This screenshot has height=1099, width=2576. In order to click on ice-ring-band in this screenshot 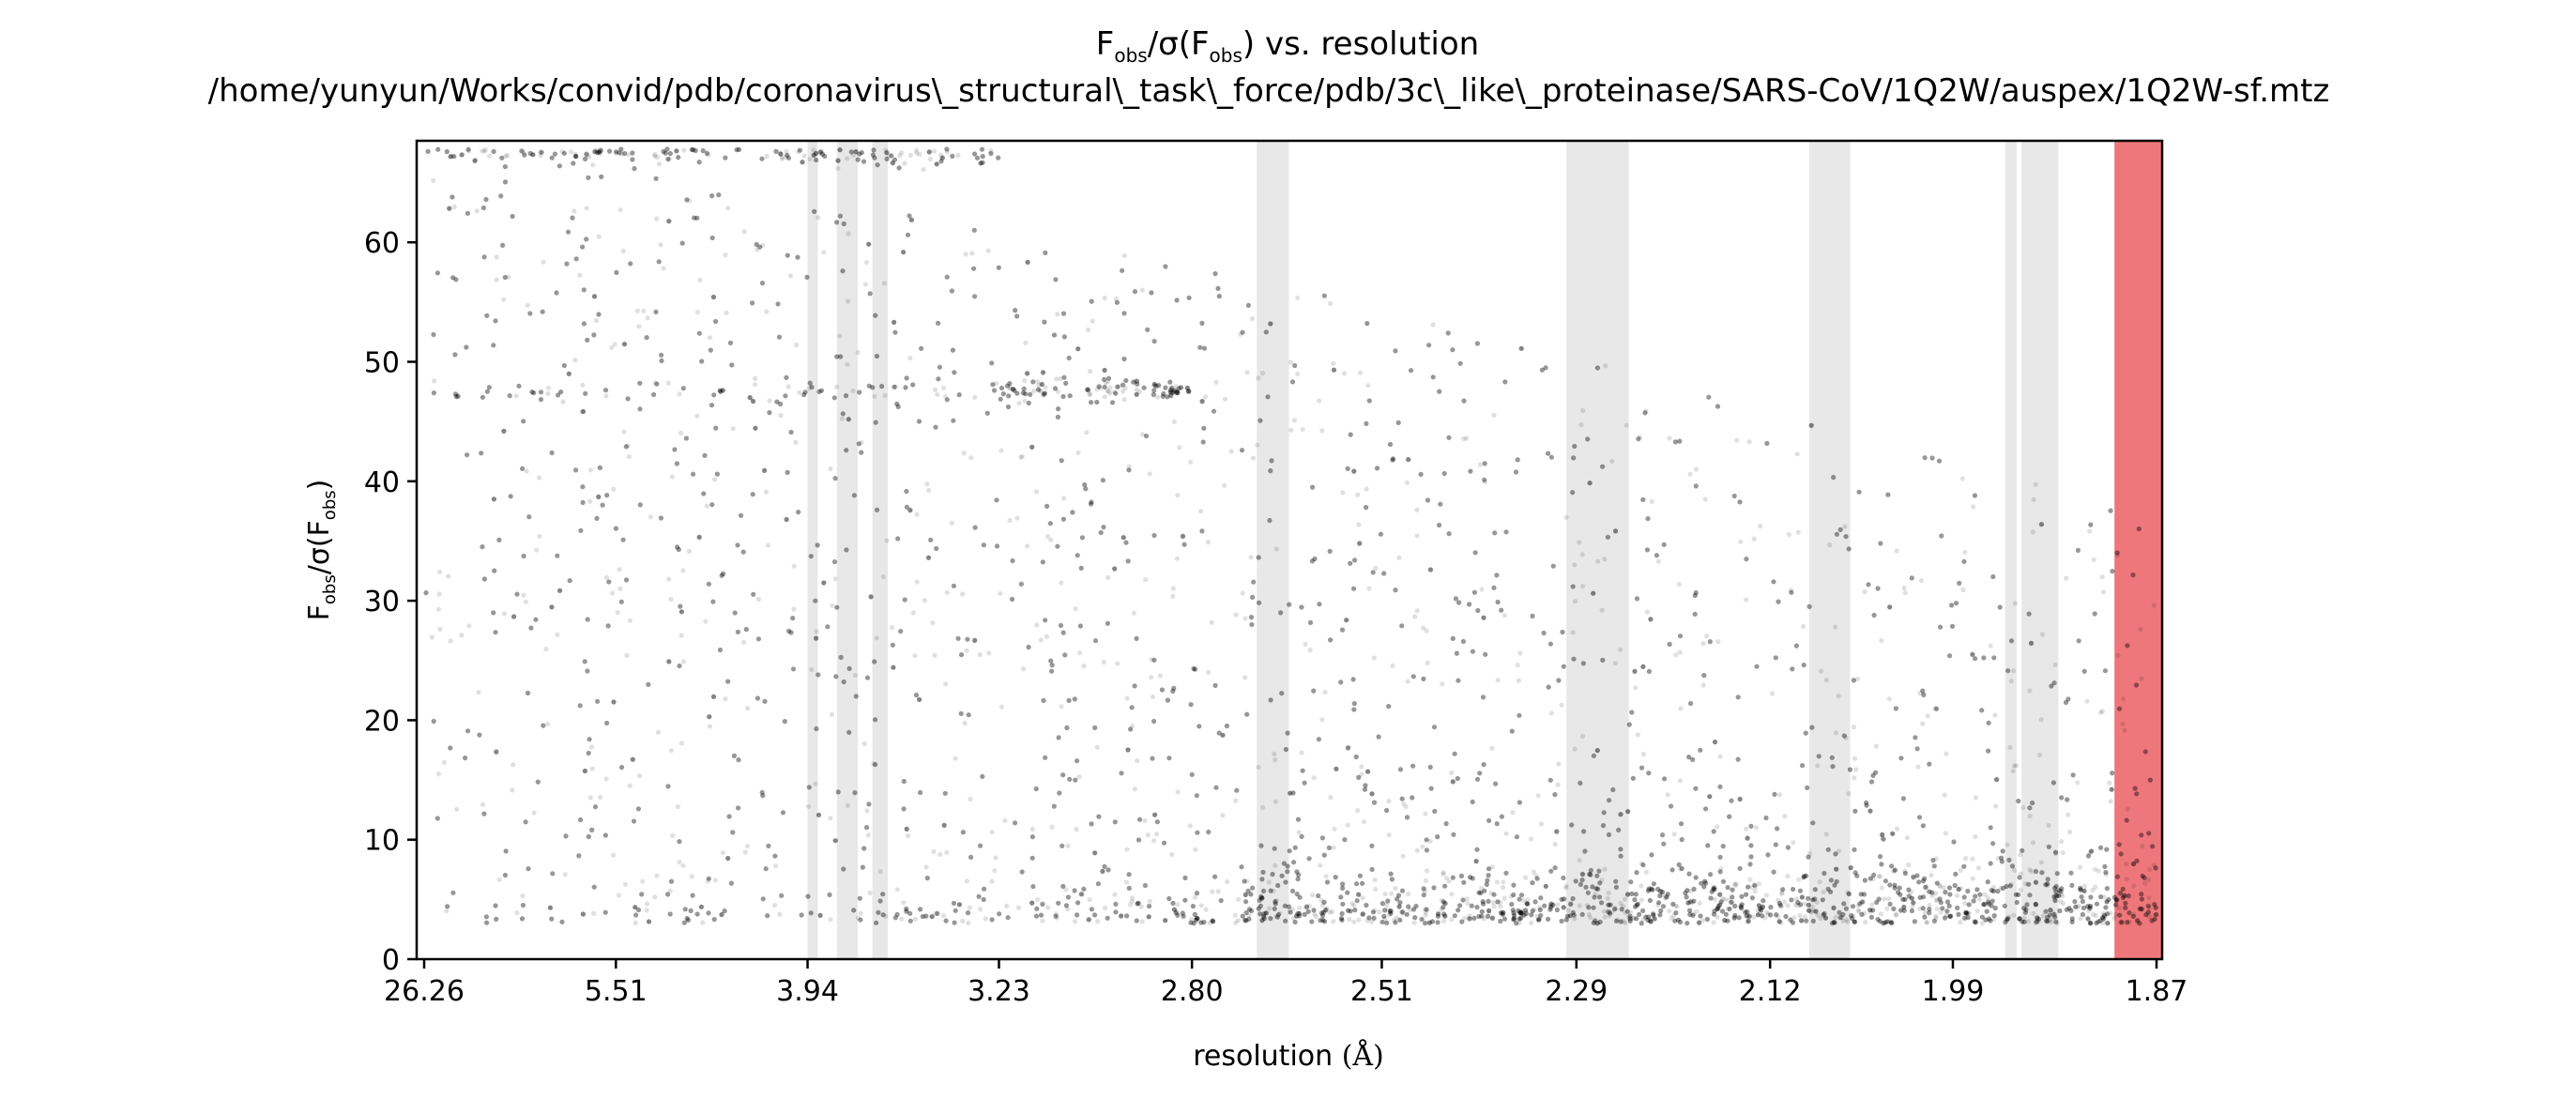, I will do `click(847, 550)`.